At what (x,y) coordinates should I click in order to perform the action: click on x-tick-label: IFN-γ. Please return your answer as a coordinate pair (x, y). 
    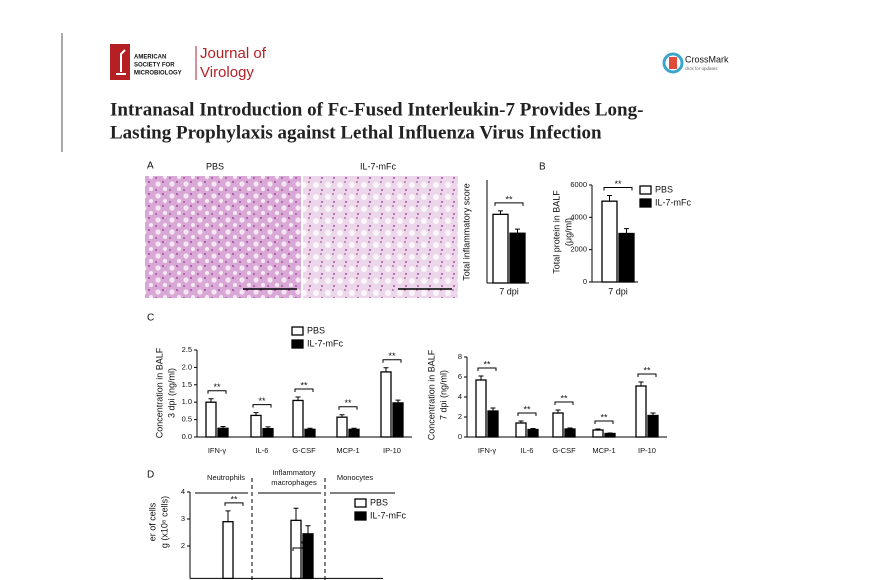
    Looking at the image, I should click on (217, 450).